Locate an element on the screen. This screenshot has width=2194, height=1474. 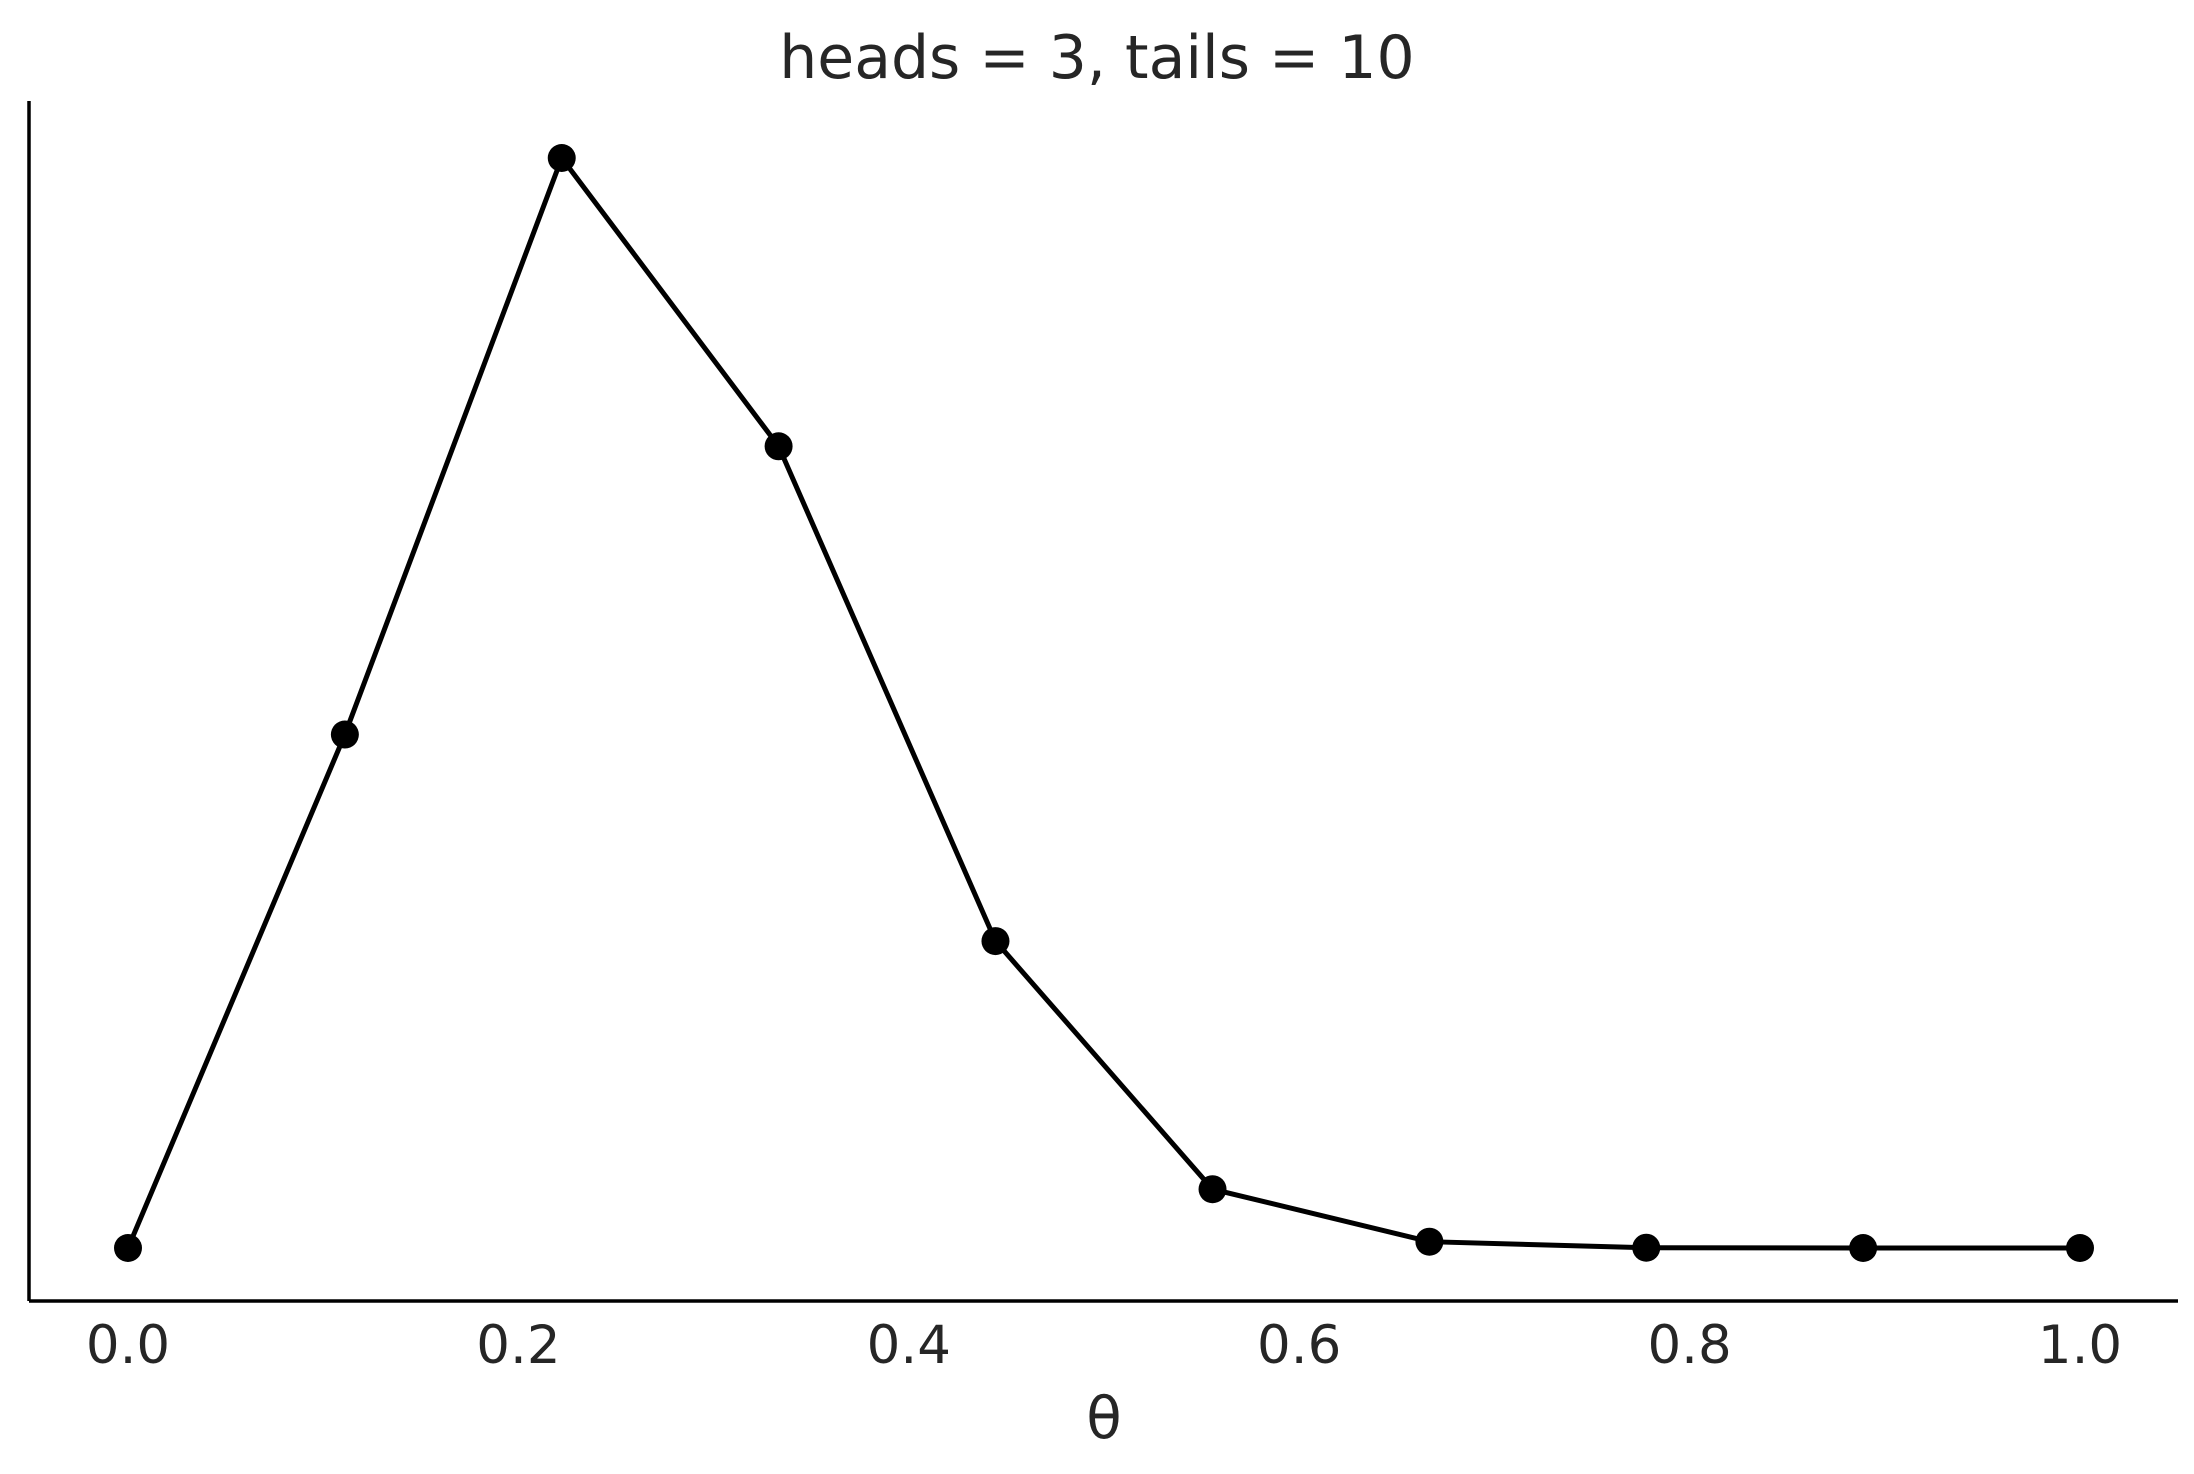
x-ticks: 0.0 0.2 0.4 0.6 0.8 1.0 is located at coordinates (1104, 1345).